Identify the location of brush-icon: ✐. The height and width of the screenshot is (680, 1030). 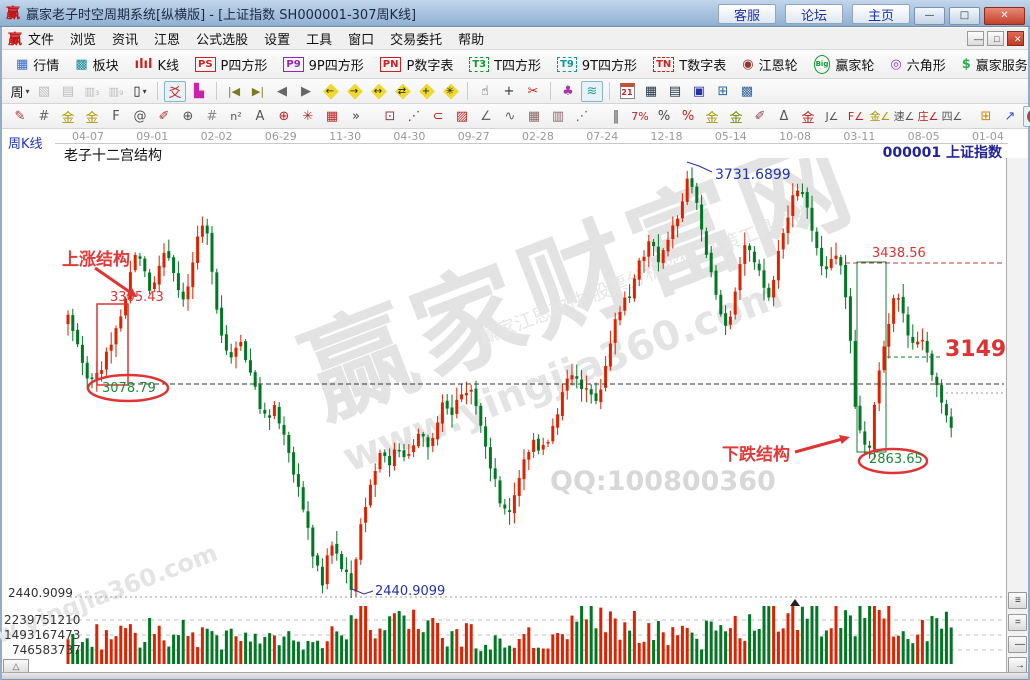
(164, 116).